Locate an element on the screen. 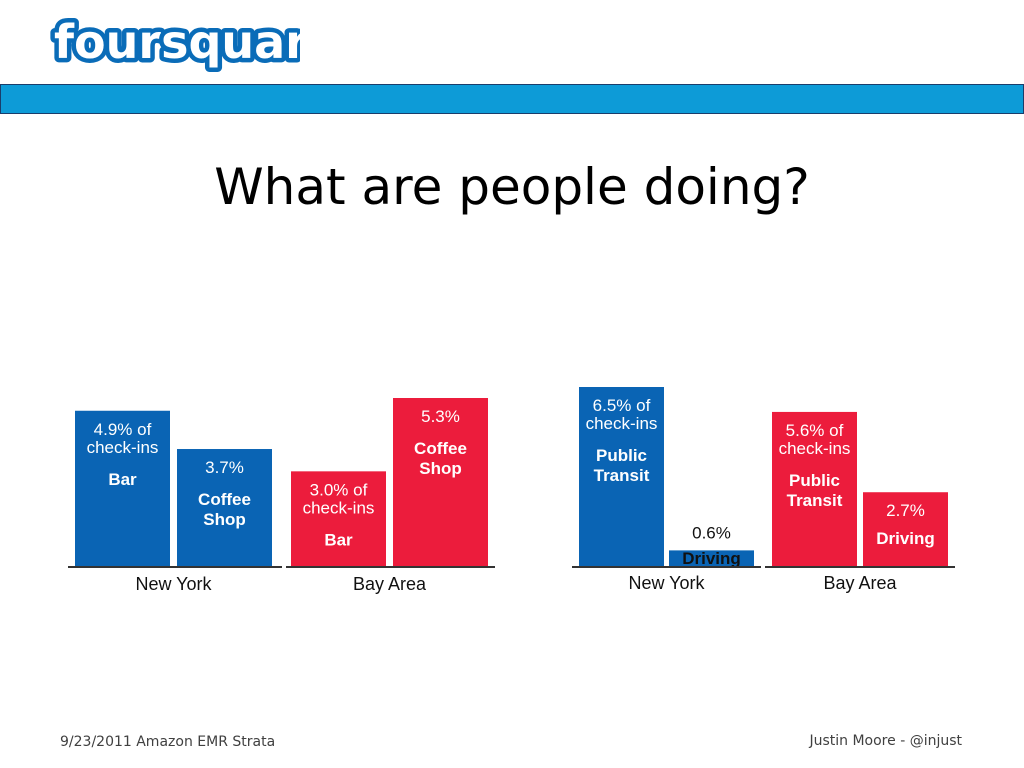 This screenshot has height=768, width=1024. footer-author: Justin Moore - @injust is located at coordinates (885, 741).